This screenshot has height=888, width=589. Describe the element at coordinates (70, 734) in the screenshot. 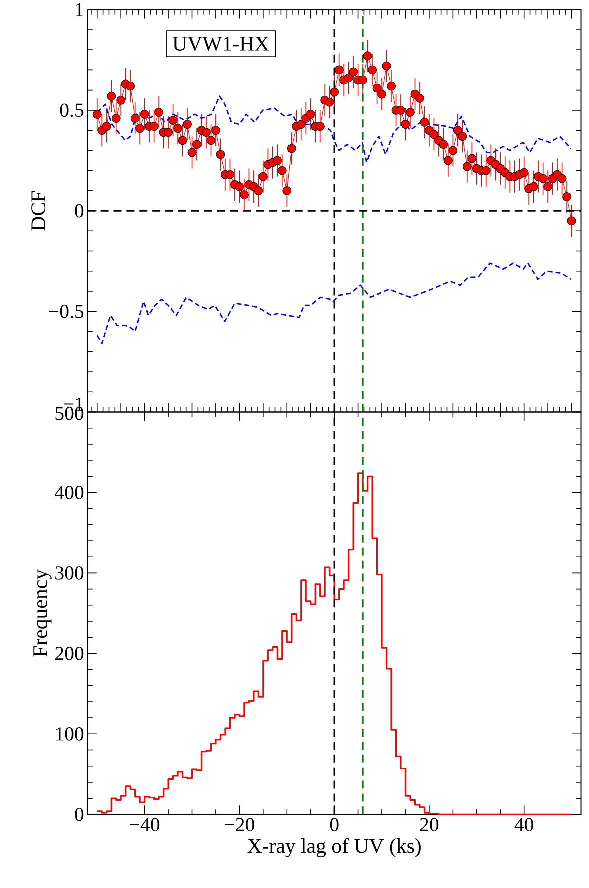

I see `y-tick-label: 100` at that location.